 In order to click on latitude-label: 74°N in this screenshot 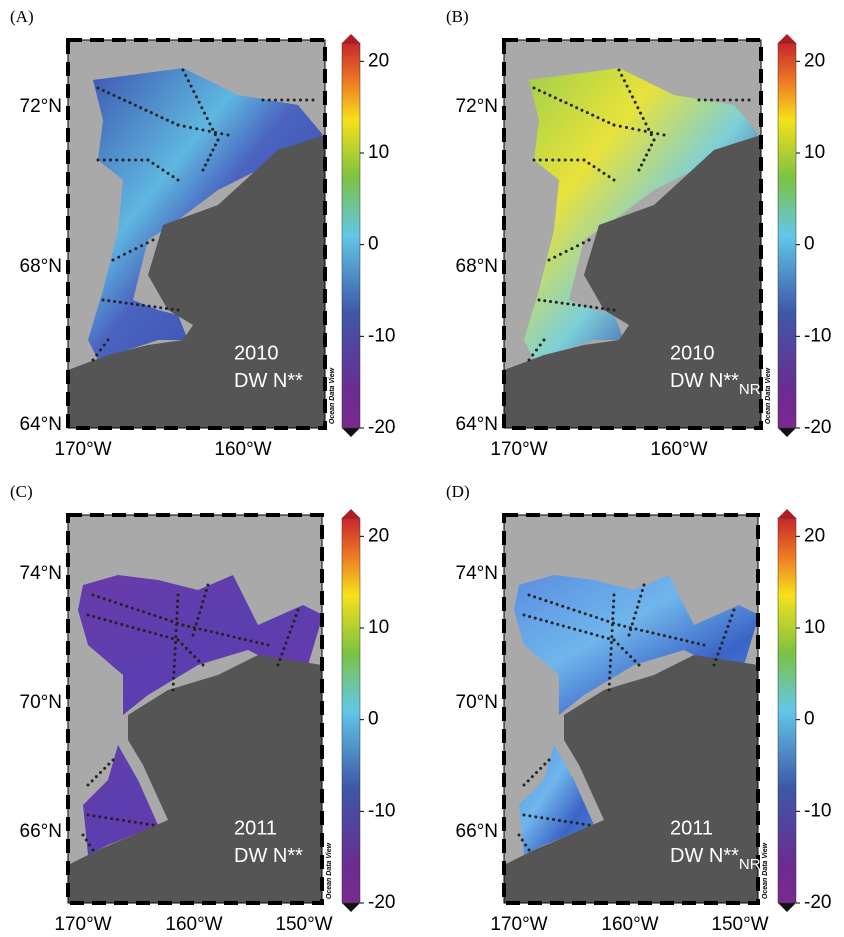, I will do `click(41, 573)`.